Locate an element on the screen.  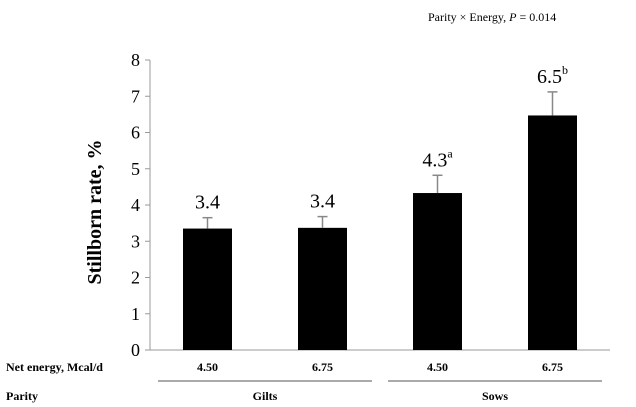
y-tick-label: 0 is located at coordinates (135, 350).